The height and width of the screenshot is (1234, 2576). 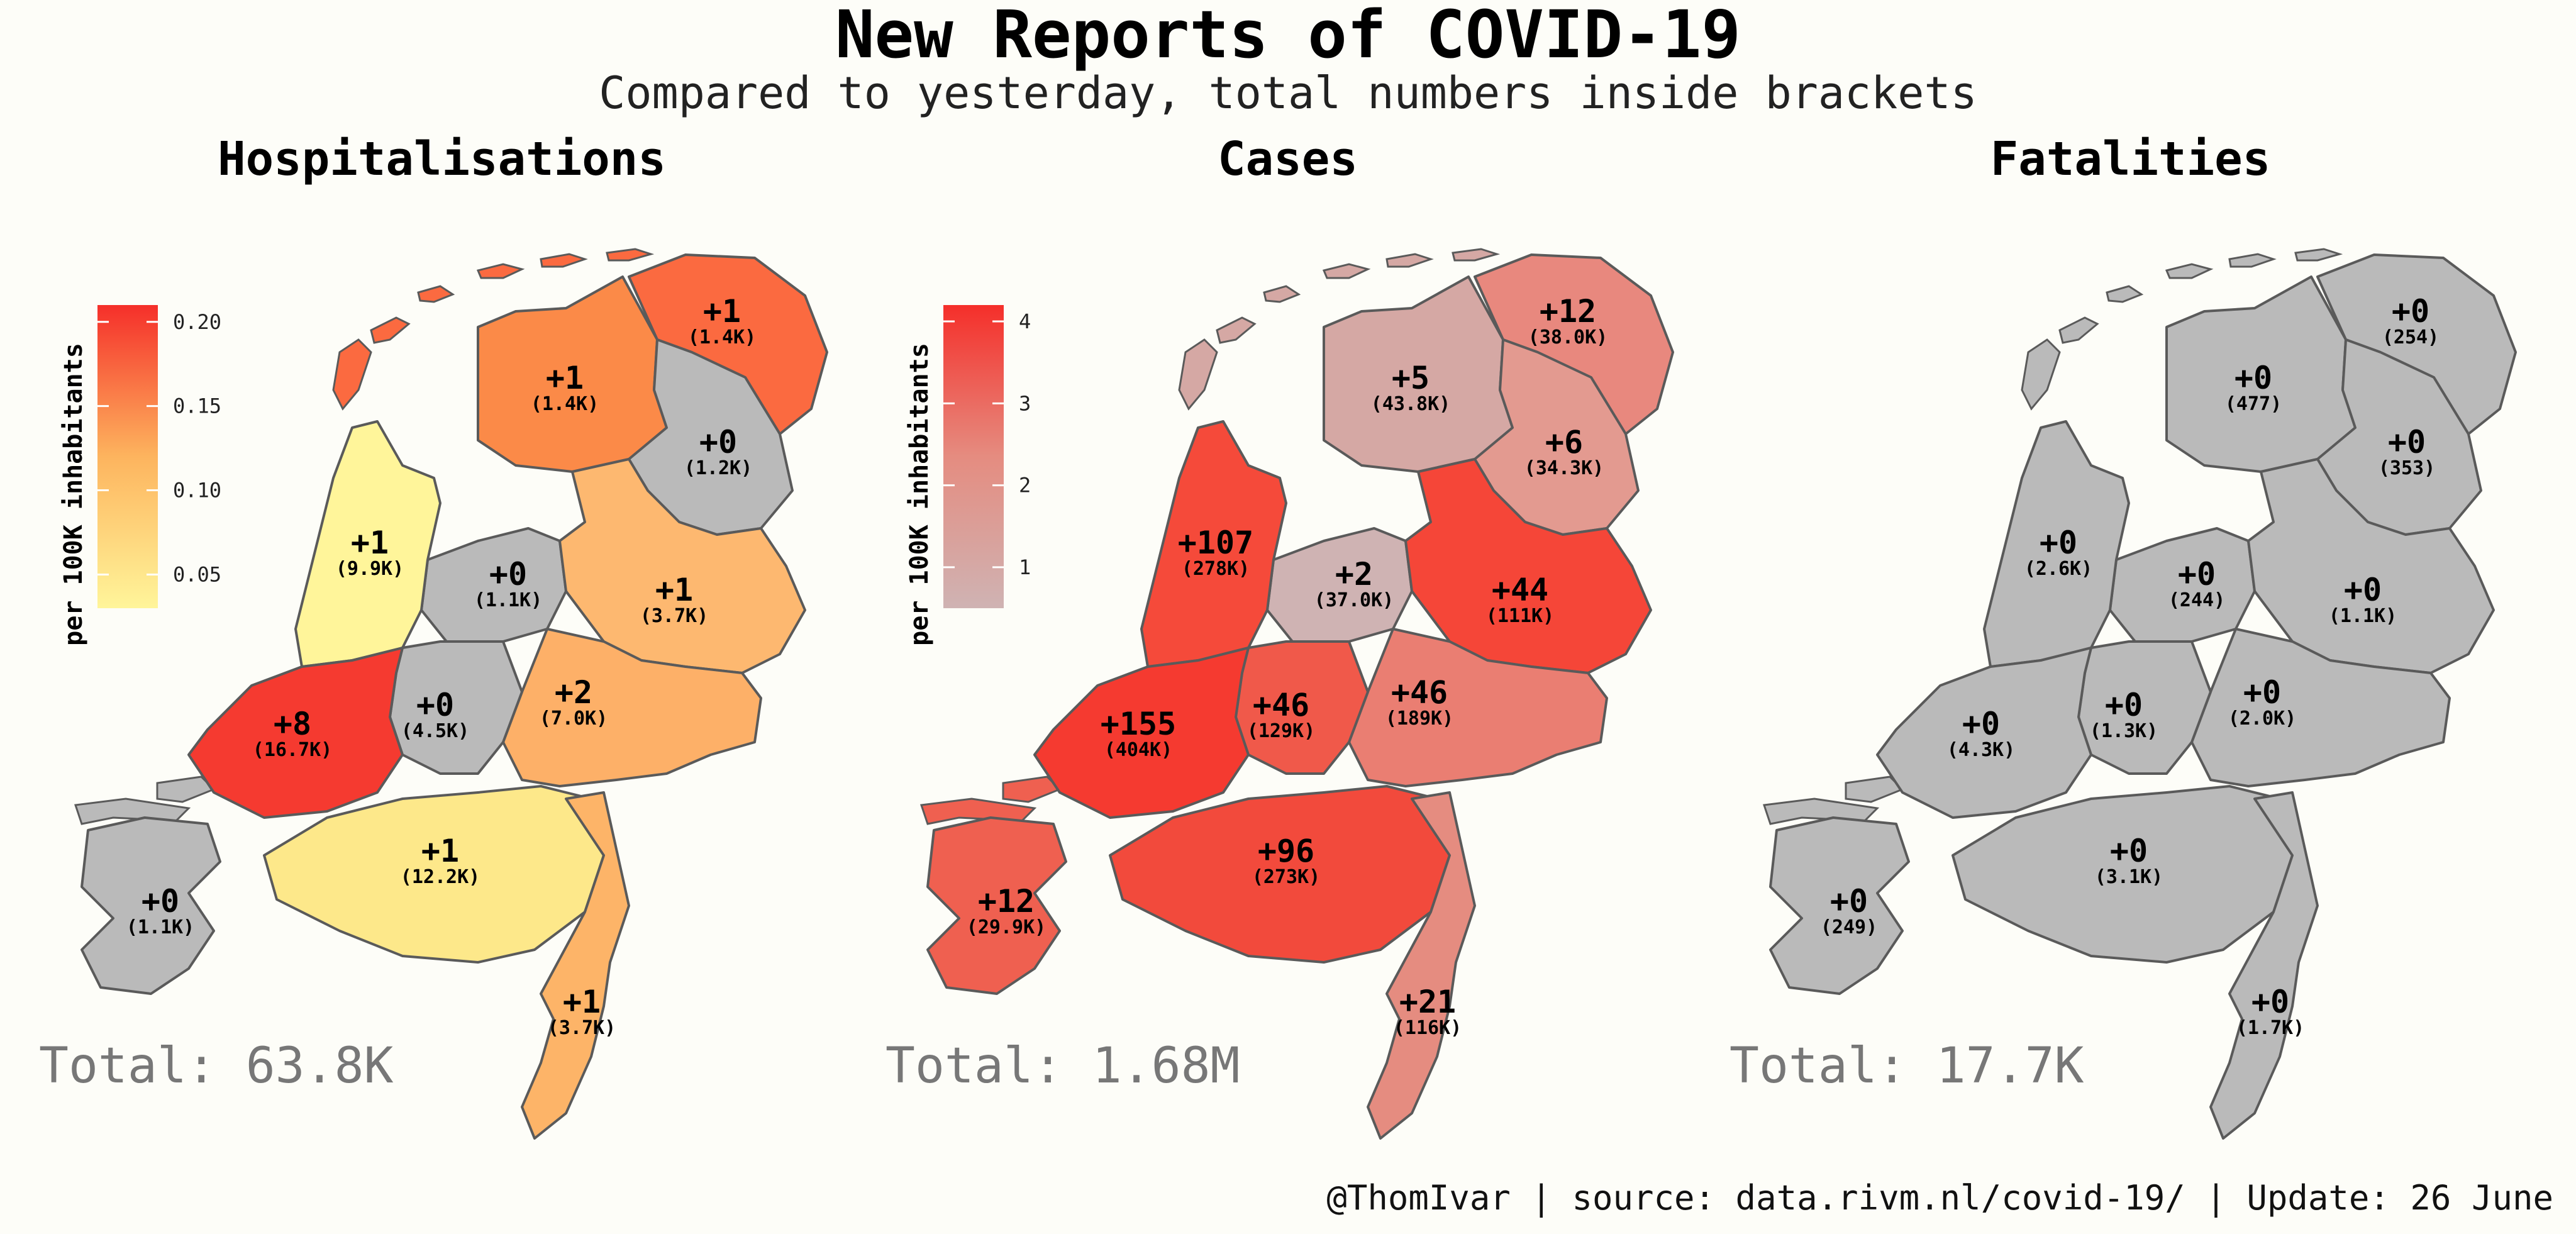 I want to click on total-cases: Total: 1.68M, so click(x=1063, y=1066).